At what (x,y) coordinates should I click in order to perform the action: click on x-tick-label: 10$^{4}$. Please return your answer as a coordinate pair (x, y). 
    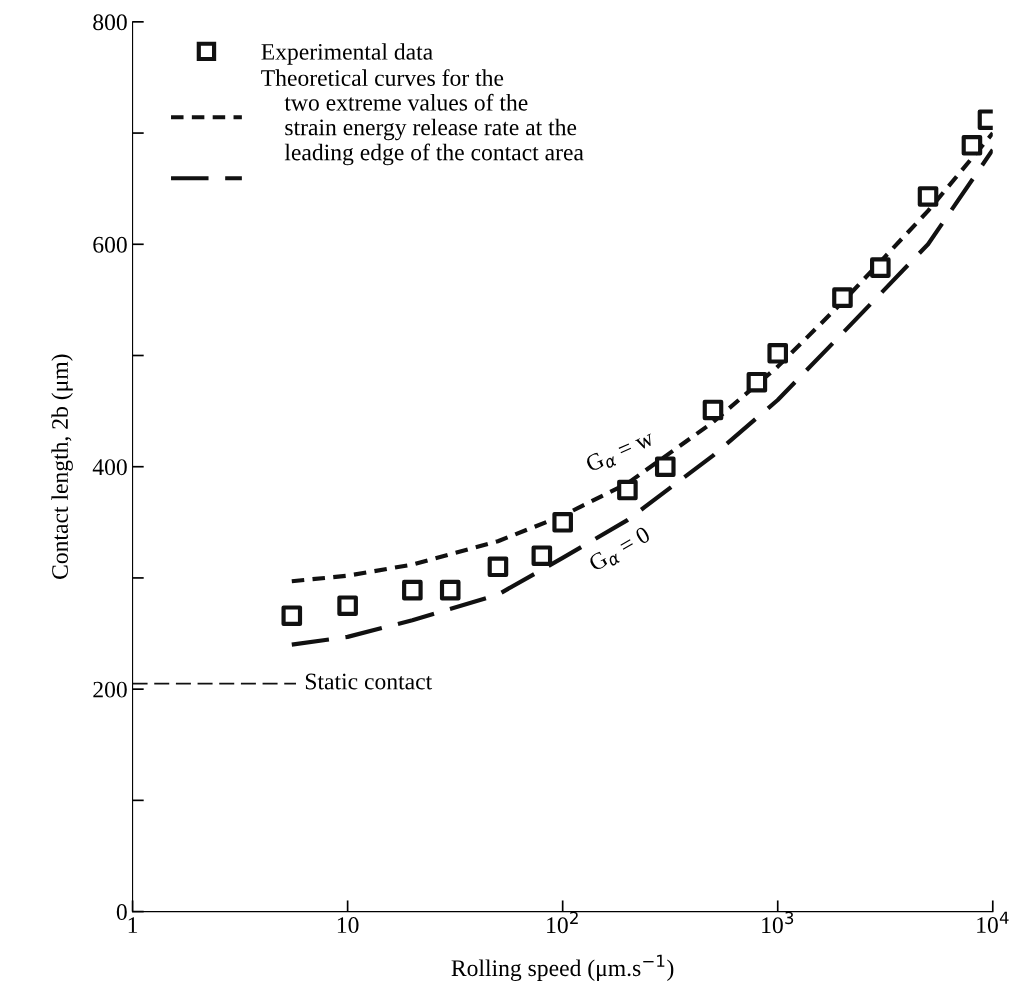
    Looking at the image, I should click on (993, 922).